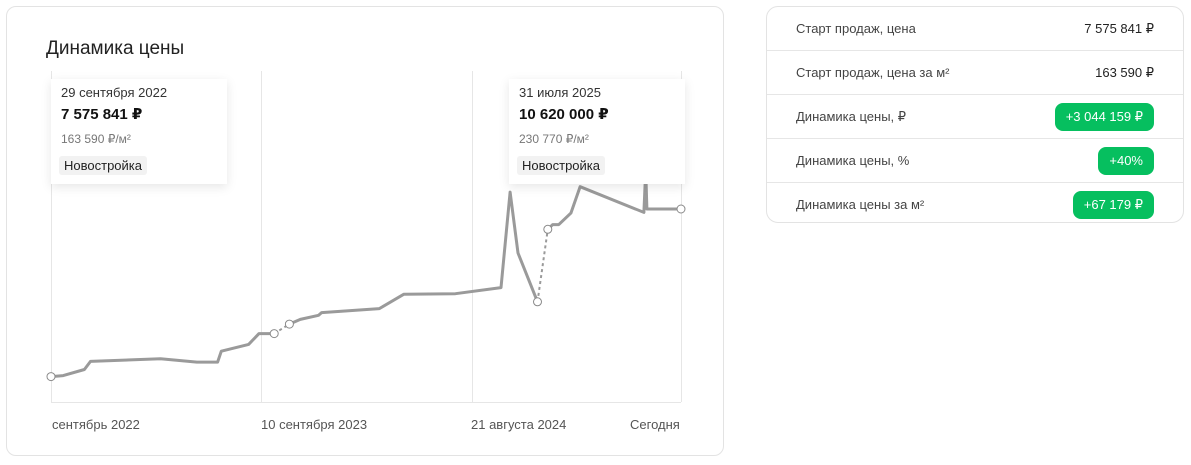 The width and height of the screenshot is (1191, 465). I want to click on stats-row-label: Динамика цены, ₽, so click(851, 116).